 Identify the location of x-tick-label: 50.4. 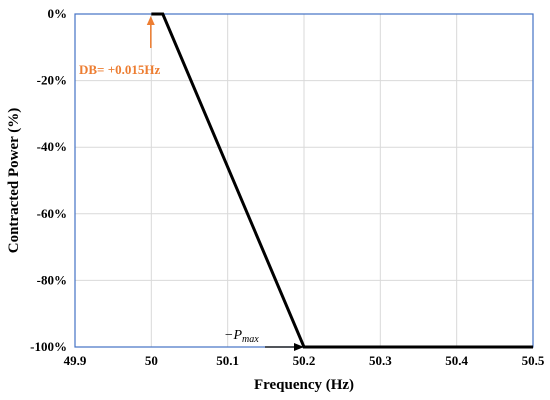
(456, 360).